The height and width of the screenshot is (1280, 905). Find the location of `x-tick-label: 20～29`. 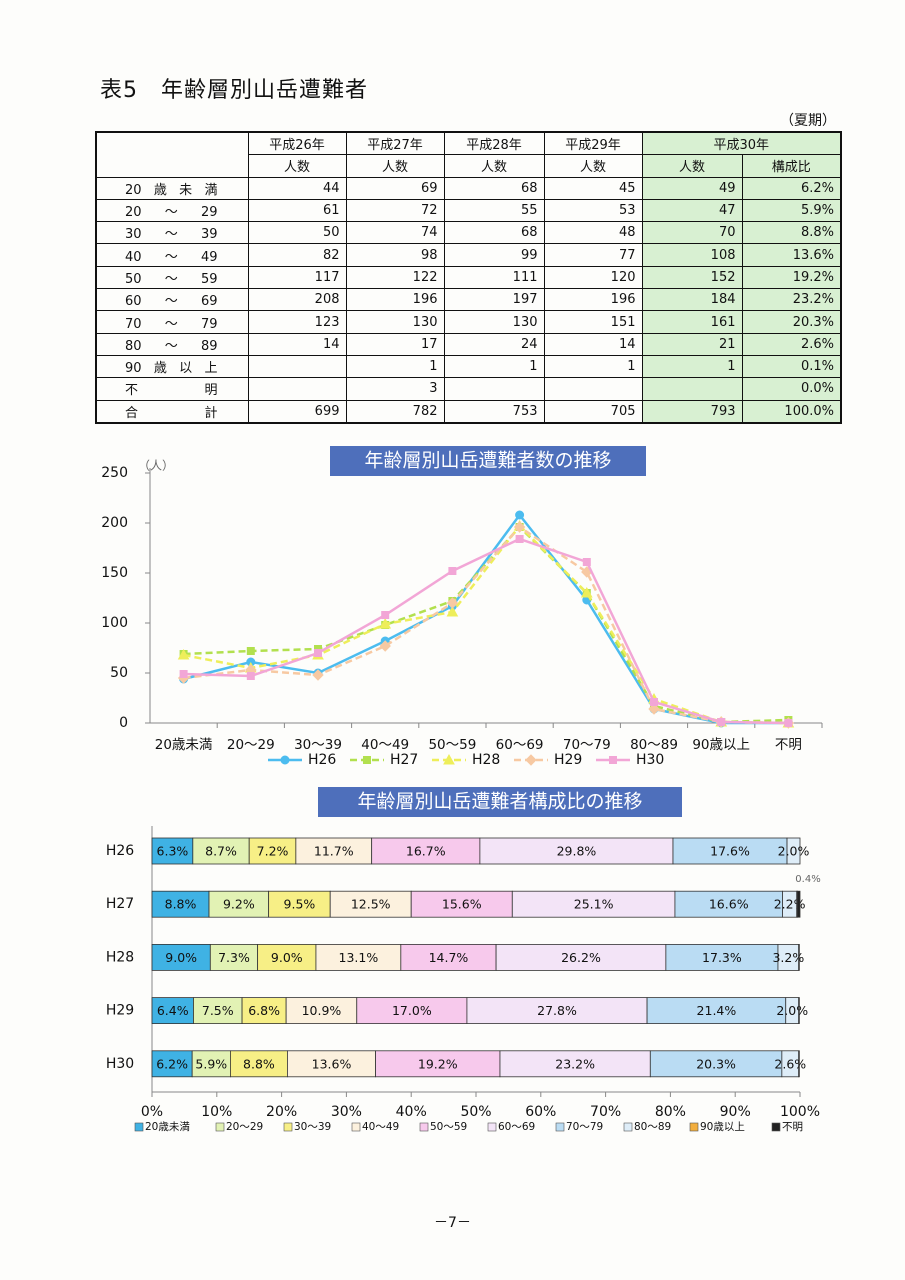

x-tick-label: 20～29 is located at coordinates (251, 745).